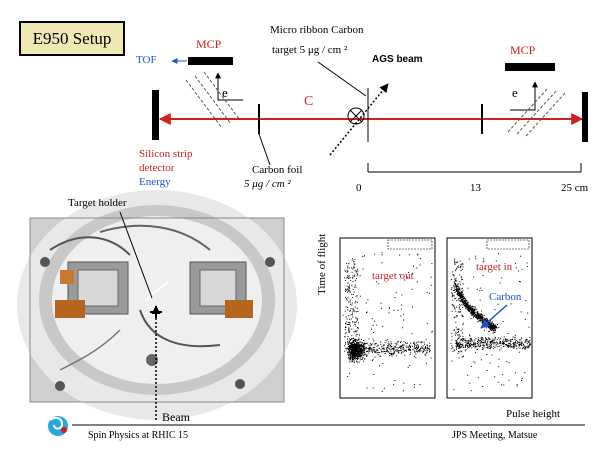  What do you see at coordinates (475, 188) in the screenshot?
I see `scale-label-13: 13` at bounding box center [475, 188].